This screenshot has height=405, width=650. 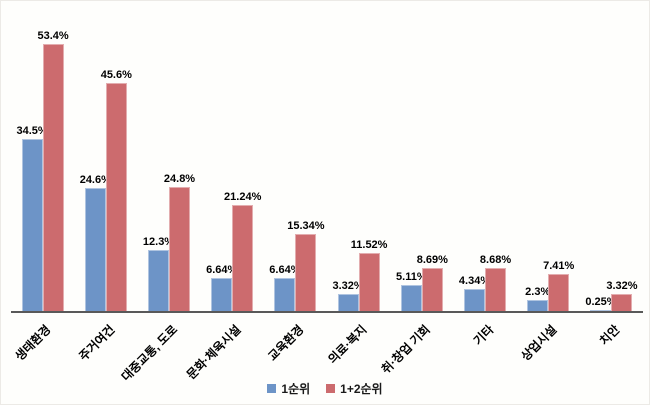 I want to click on legend-item: 1+2순위, so click(x=354, y=388).